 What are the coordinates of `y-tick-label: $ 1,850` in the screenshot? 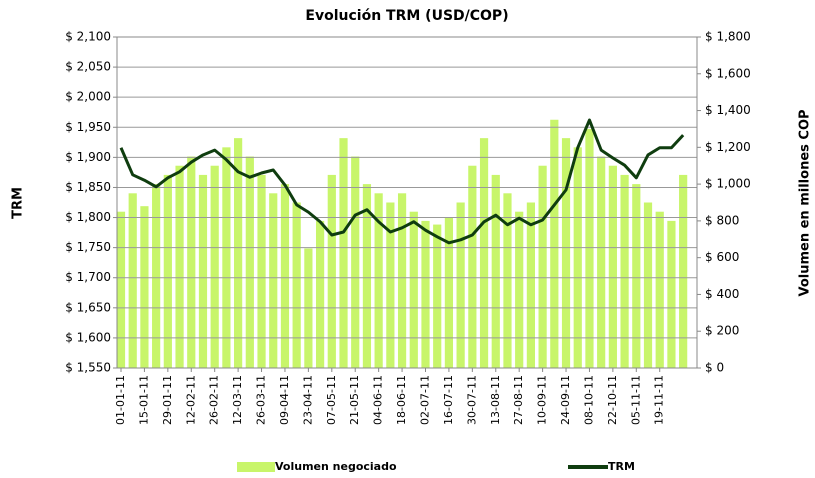 It's located at (88, 187).